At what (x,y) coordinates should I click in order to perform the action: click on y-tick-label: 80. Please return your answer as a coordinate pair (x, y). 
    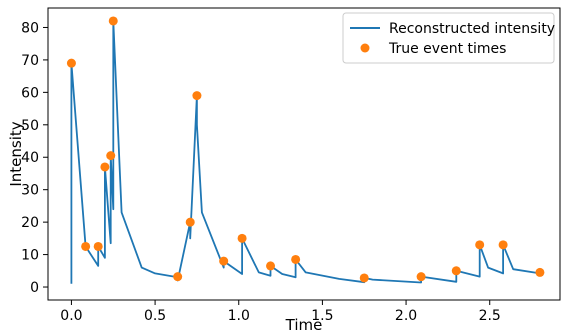
    Looking at the image, I should click on (30, 28).